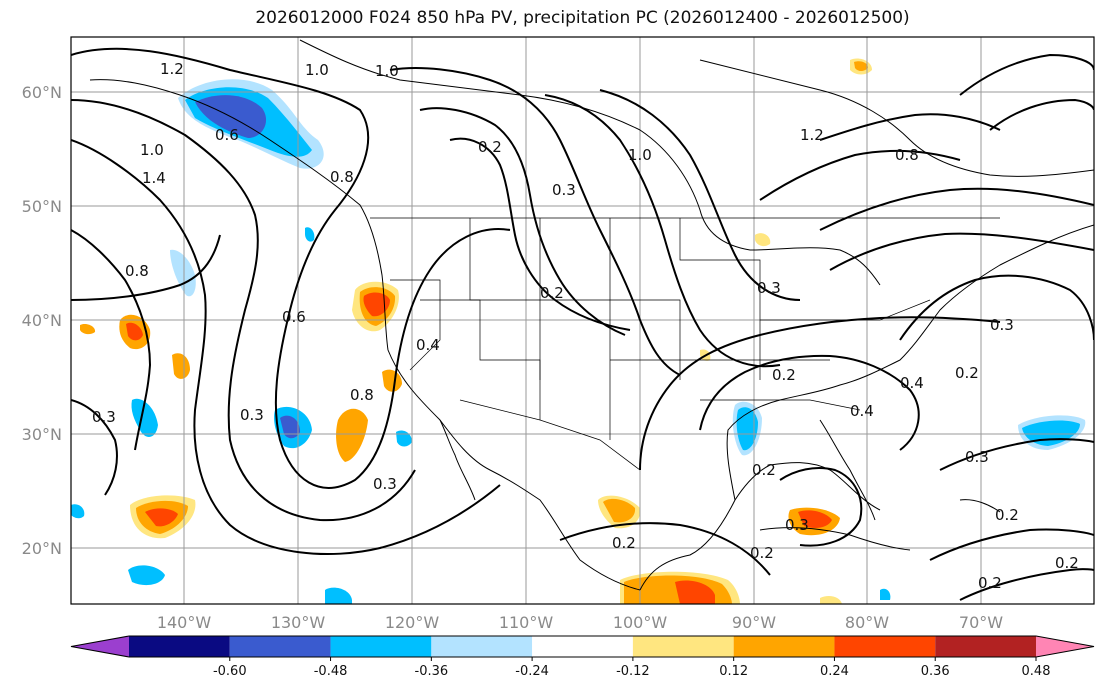 This screenshot has height=698, width=1105. Describe the element at coordinates (412, 622) in the screenshot. I see `lon-label: 120°W` at that location.